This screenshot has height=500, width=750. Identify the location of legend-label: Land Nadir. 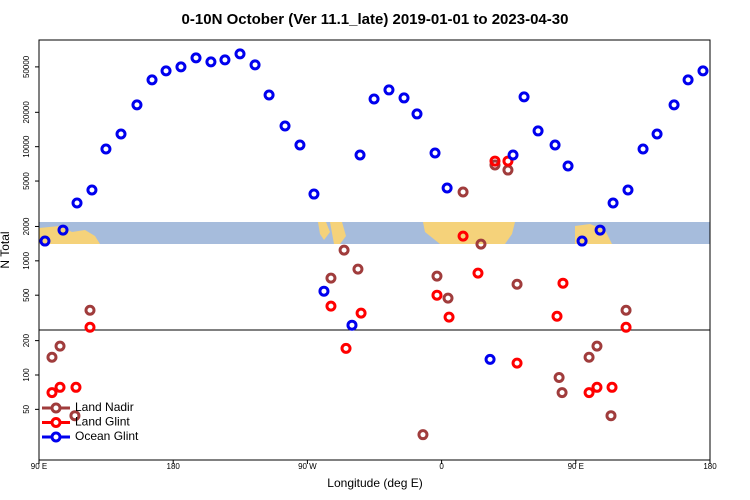
(104, 407).